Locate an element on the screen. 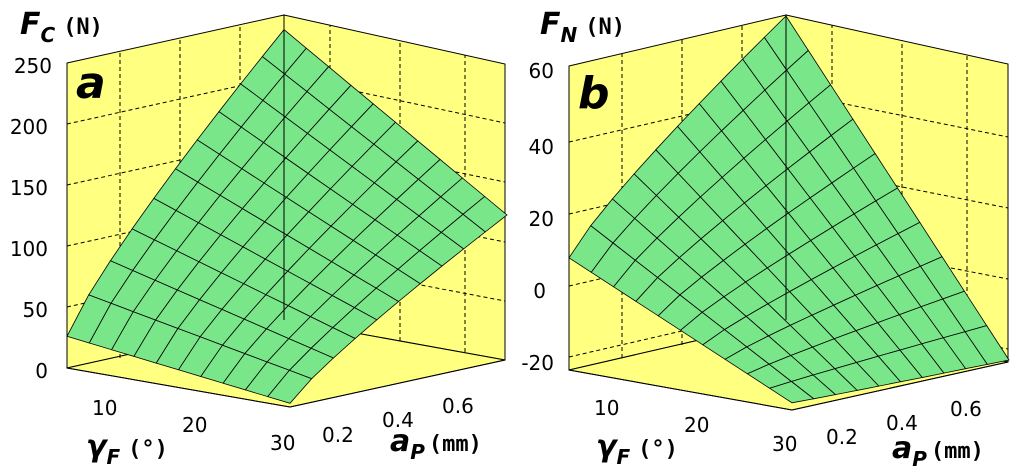  chart-b-x-tick-20: 20 is located at coordinates (696, 425).